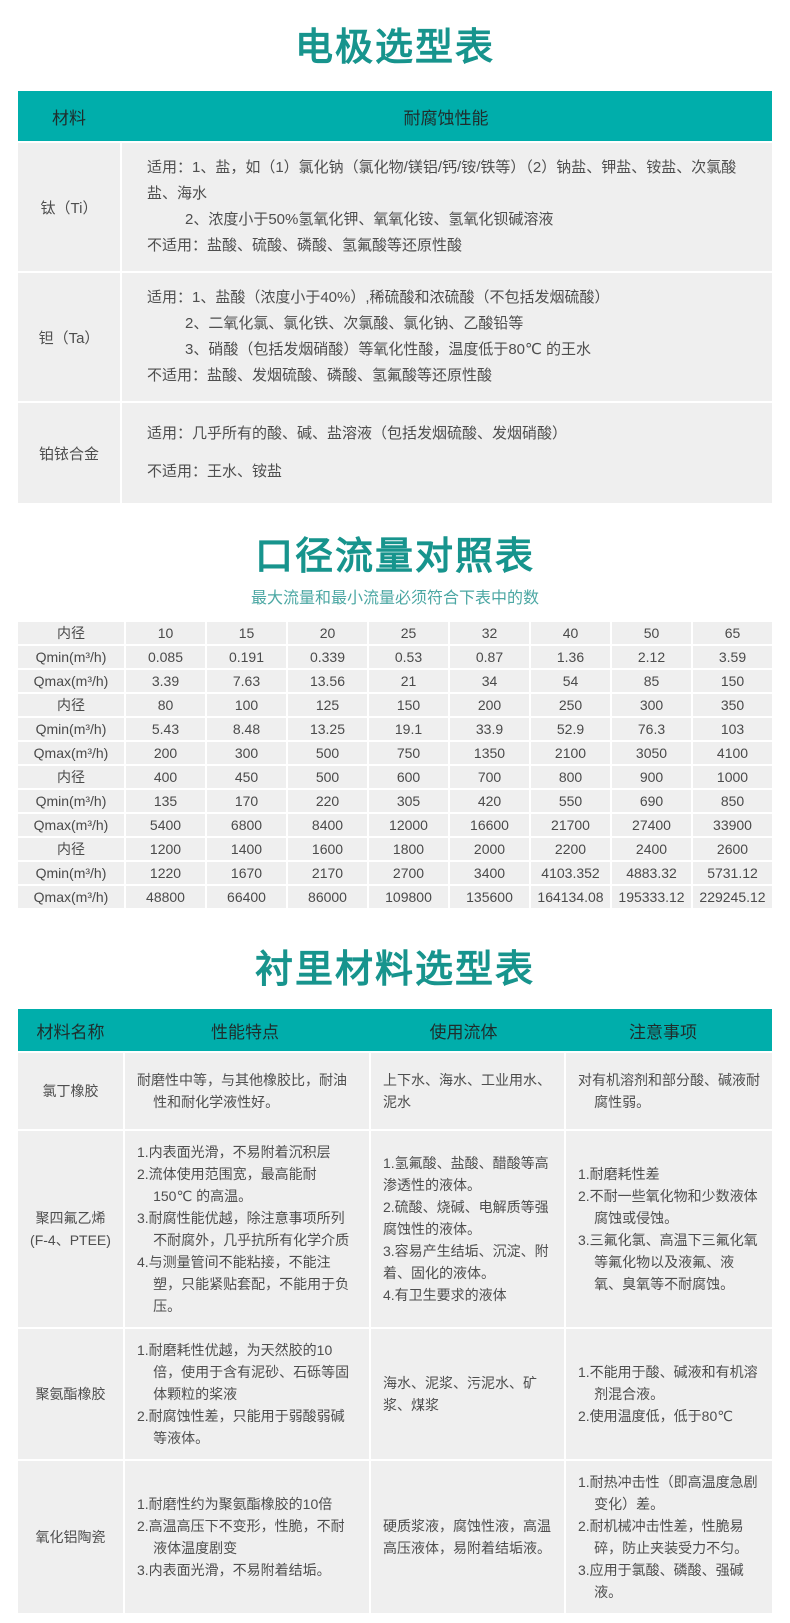  Describe the element at coordinates (246, 657) in the screenshot. I see `flow-value-cell: 0.191` at that location.